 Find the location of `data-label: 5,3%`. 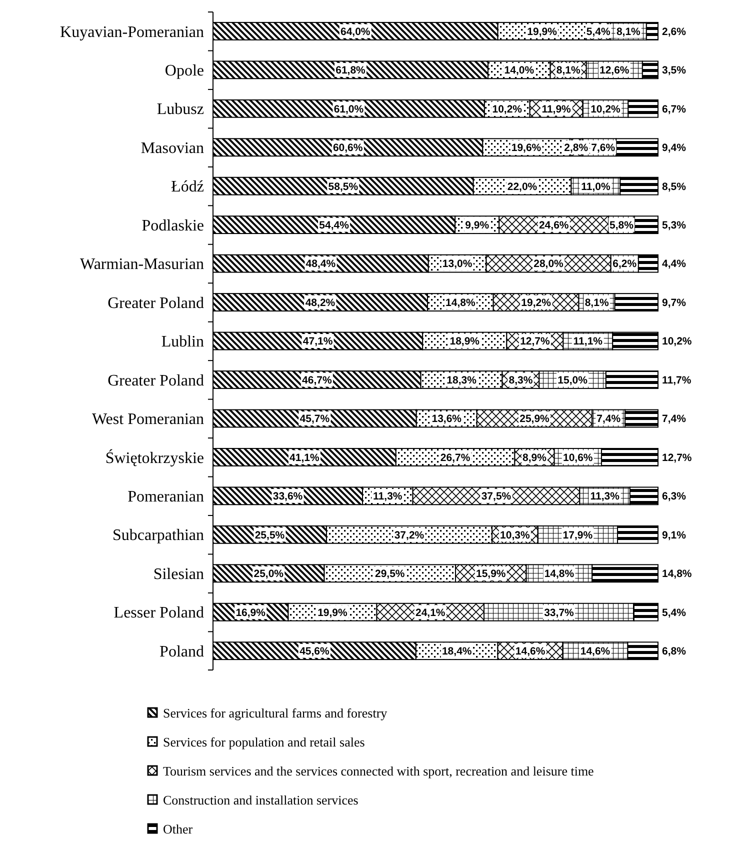

data-label: 5,3% is located at coordinates (674, 225).